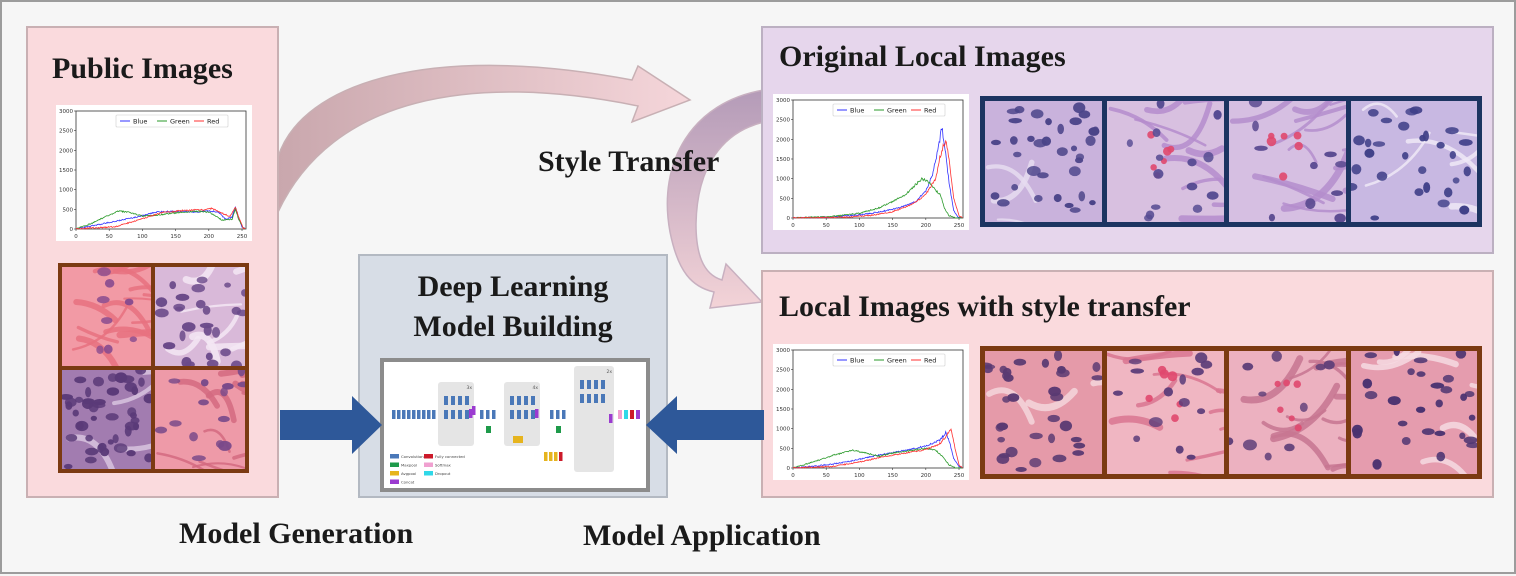 The image size is (1516, 576). Describe the element at coordinates (72, 230) in the screenshot. I see `y-tick-label: 0` at that location.